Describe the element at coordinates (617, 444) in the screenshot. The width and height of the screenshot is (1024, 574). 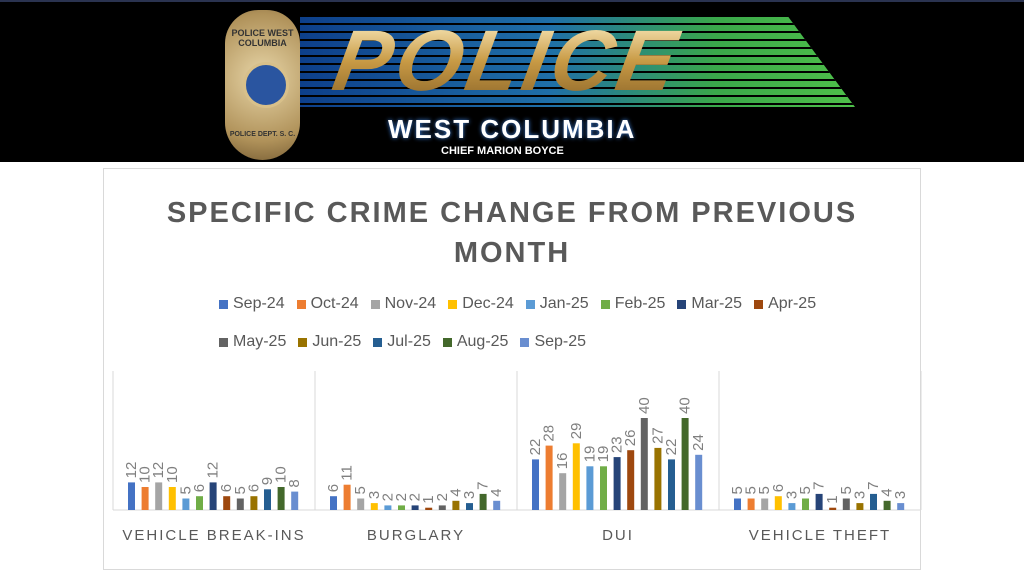
I see `data-label: 23` at that location.